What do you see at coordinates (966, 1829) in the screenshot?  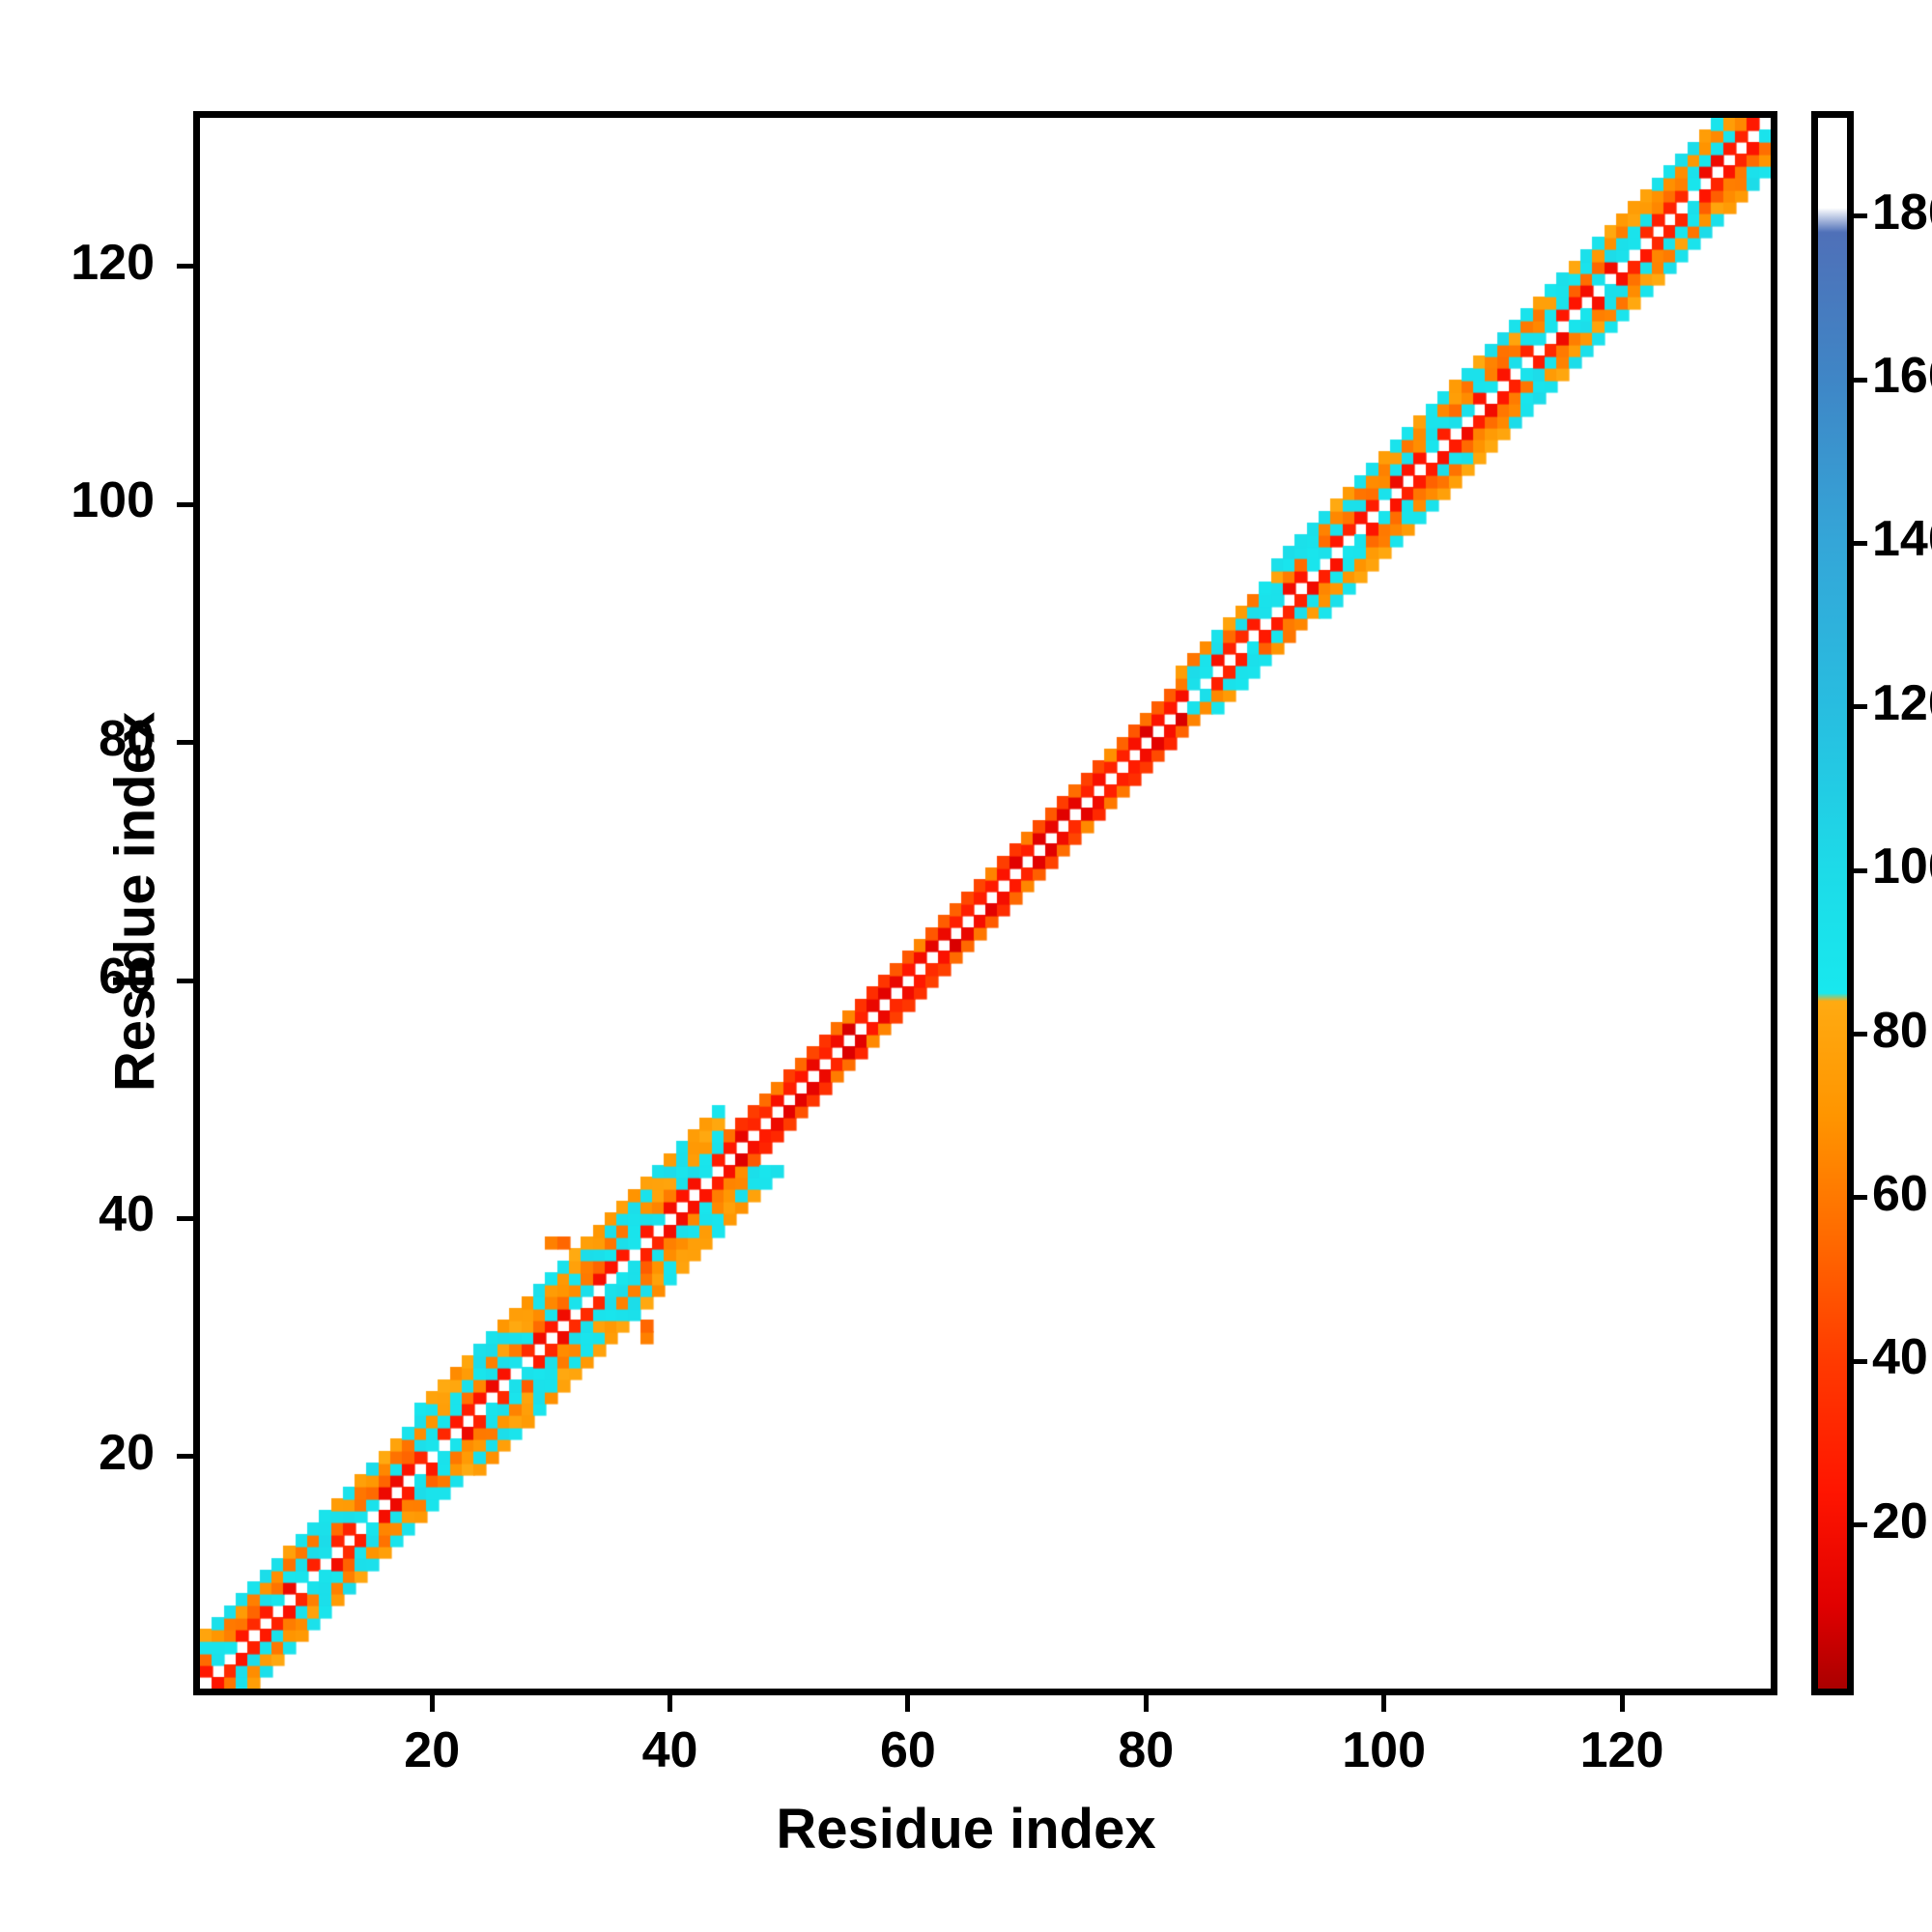 I see `x-axis-title: Residue index` at bounding box center [966, 1829].